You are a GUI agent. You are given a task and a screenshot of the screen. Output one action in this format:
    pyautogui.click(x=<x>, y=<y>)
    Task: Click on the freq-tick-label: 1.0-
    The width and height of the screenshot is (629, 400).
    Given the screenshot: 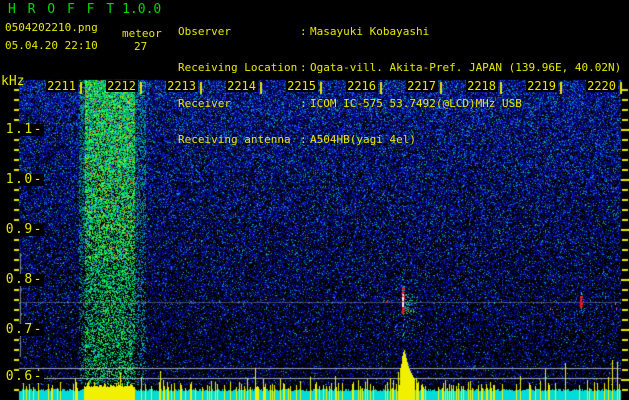 What is the action you would take?
    pyautogui.click(x=22, y=179)
    